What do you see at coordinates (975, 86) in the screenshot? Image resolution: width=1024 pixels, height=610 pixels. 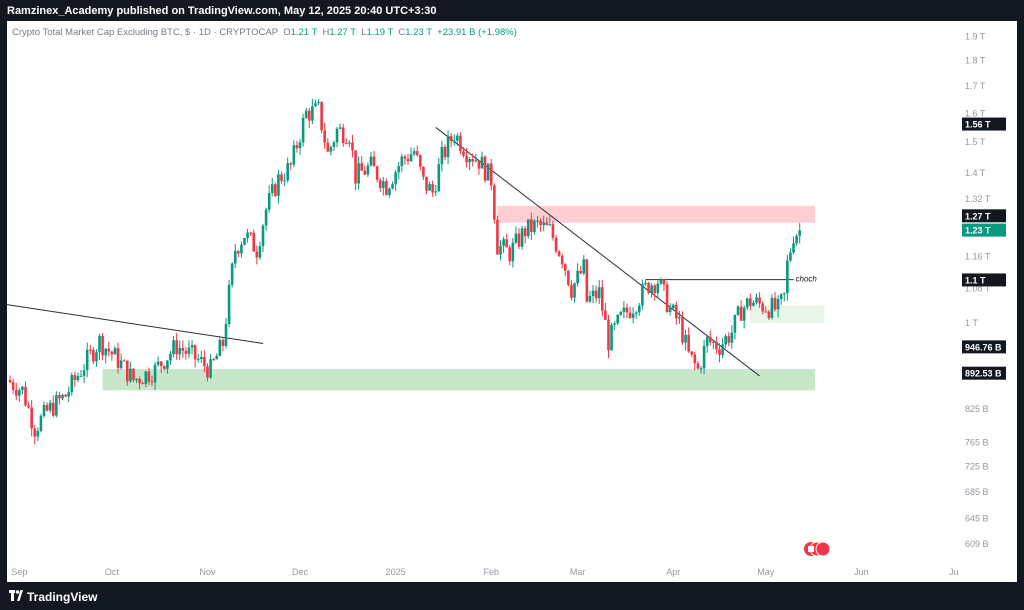 I see `y-tick-label: 1.7 T` at bounding box center [975, 86].